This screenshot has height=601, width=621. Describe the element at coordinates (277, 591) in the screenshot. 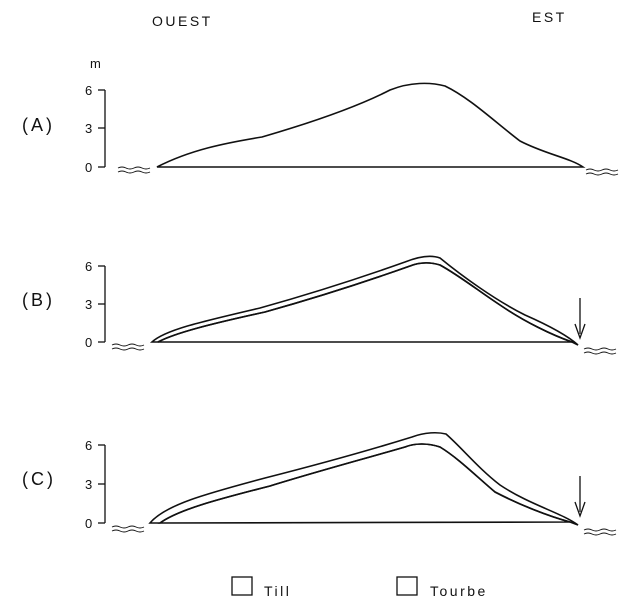

I see `legend-till-label: Till` at that location.